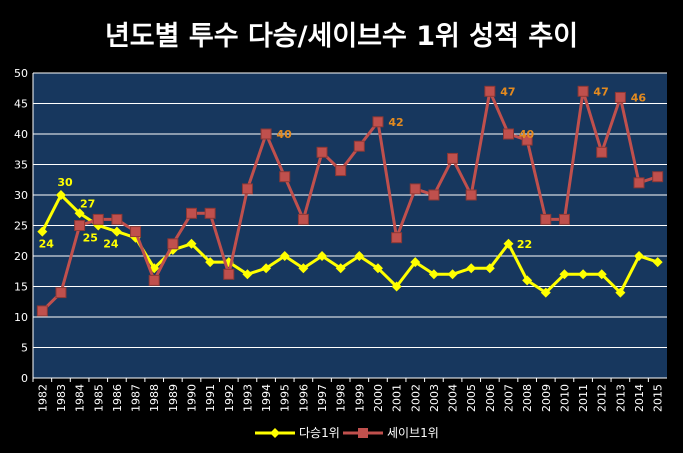  I want to click on x-tick-label: 2015, so click(658, 398).